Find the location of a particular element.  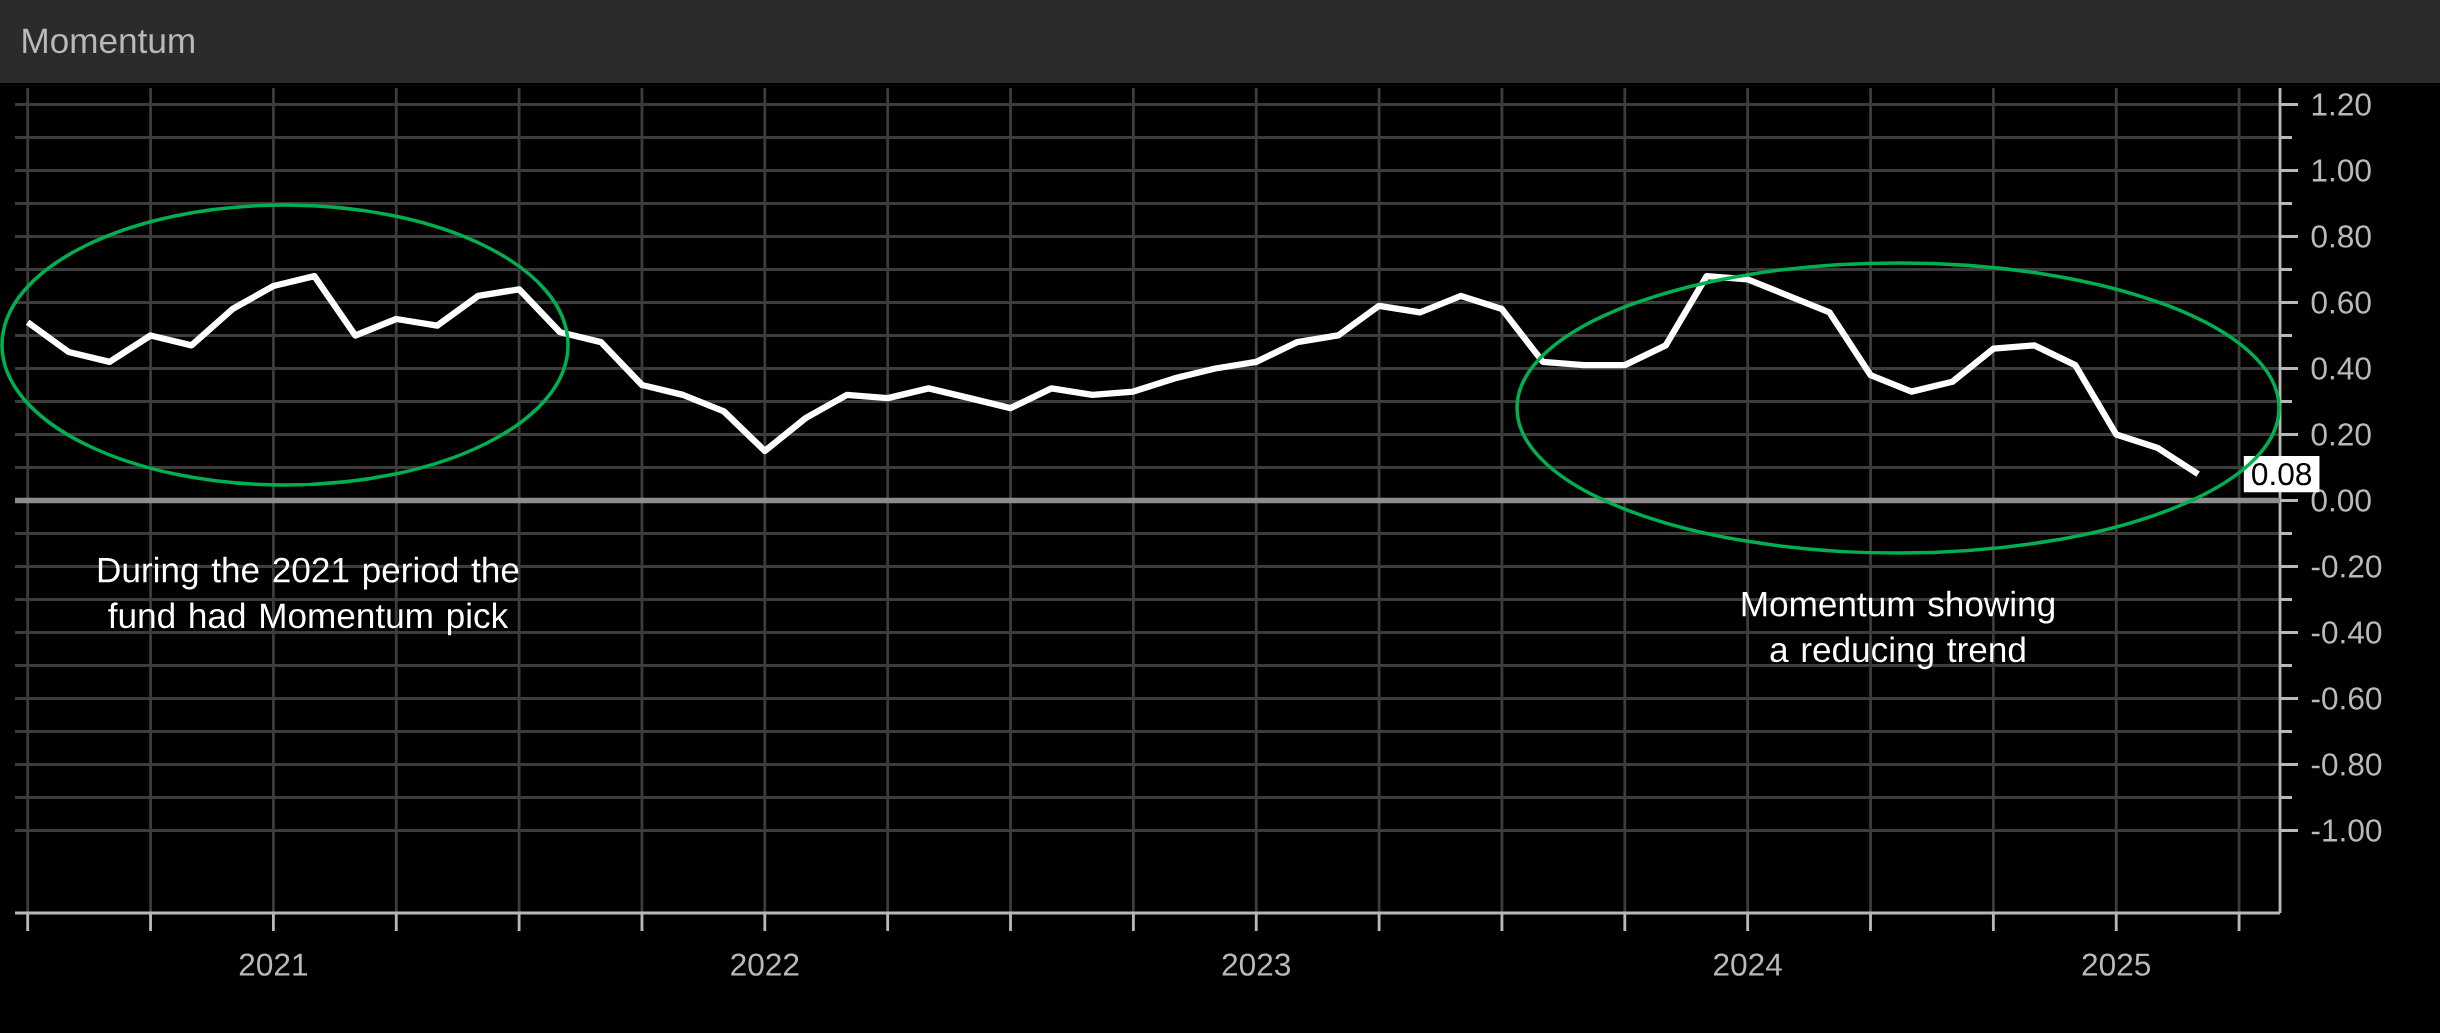

x-tick-label: 2023 is located at coordinates (1256, 964).